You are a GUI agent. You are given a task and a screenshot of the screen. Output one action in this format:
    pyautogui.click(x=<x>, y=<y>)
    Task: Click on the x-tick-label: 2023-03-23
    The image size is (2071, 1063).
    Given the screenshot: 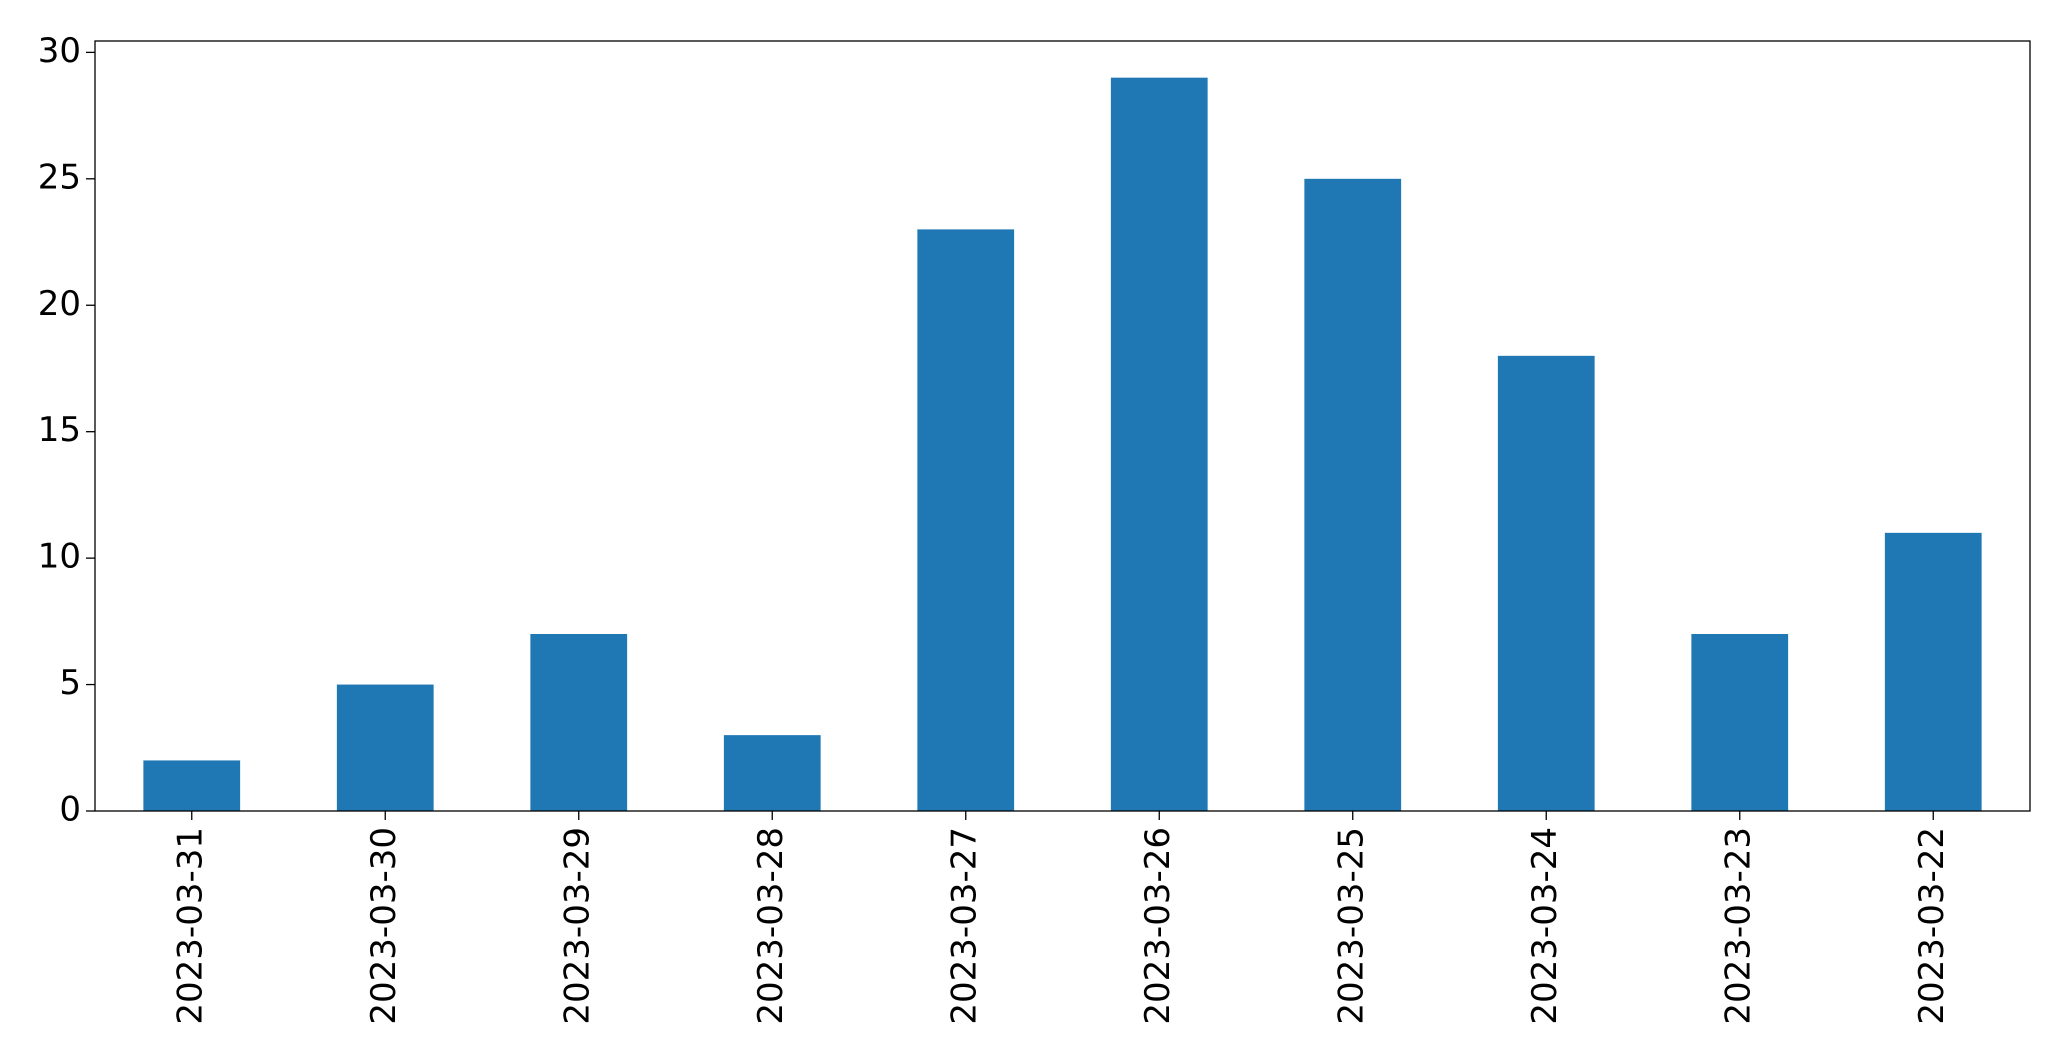 What is the action you would take?
    pyautogui.click(x=1738, y=926)
    